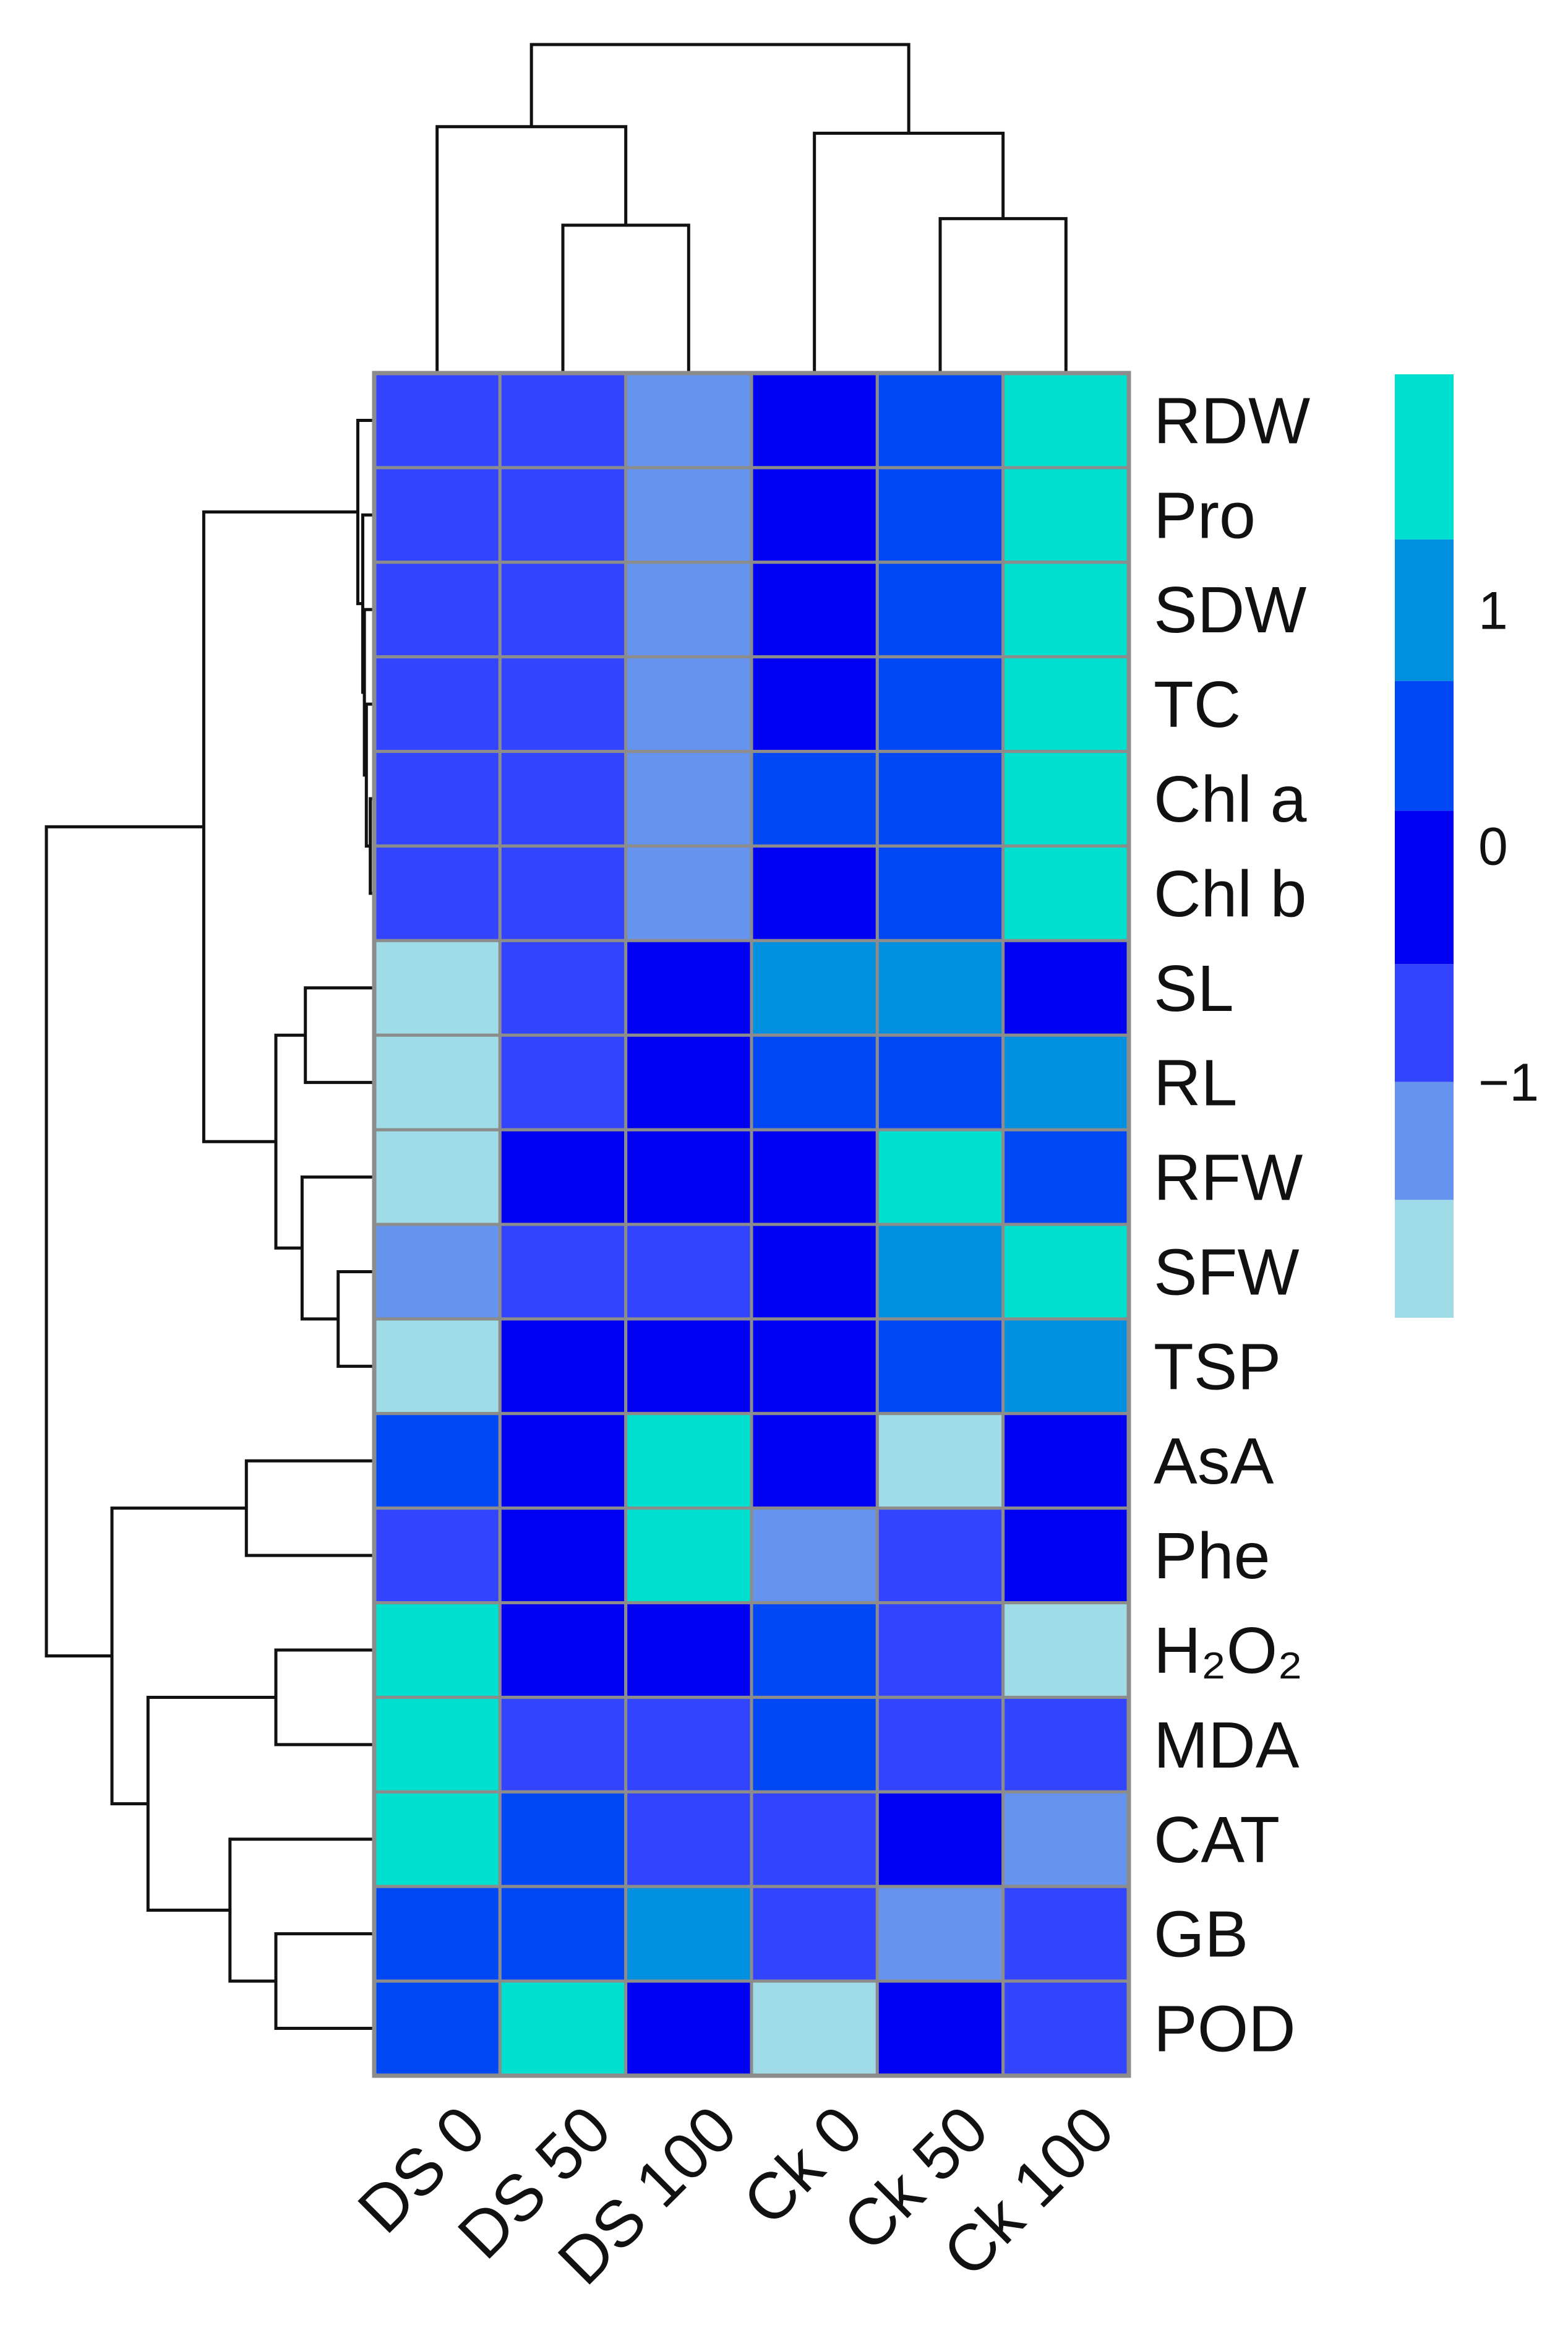 The height and width of the screenshot is (2338, 1568). What do you see at coordinates (1493, 847) in the screenshot?
I see `legend-tick-label: 0` at bounding box center [1493, 847].